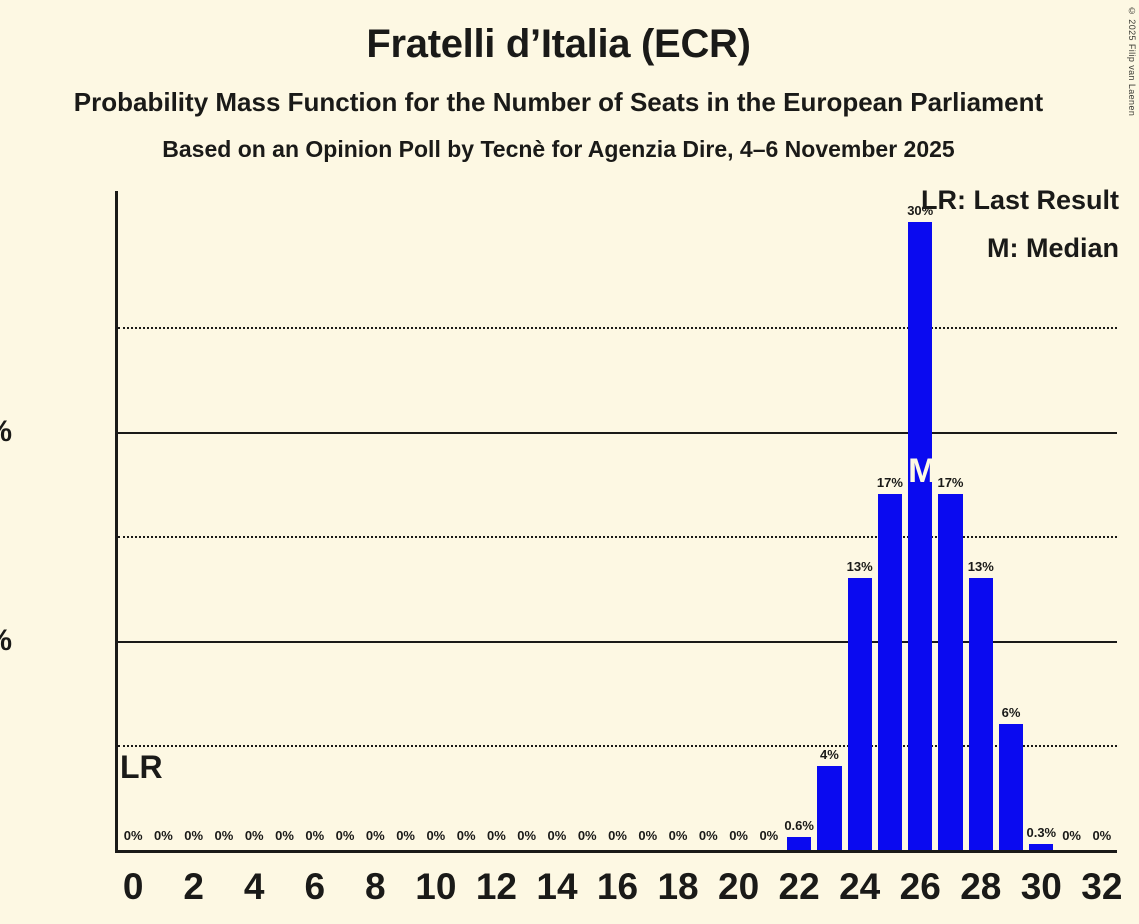 This screenshot has width=1139, height=924. I want to click on x-axis-tick-label: 32, so click(1102, 886).